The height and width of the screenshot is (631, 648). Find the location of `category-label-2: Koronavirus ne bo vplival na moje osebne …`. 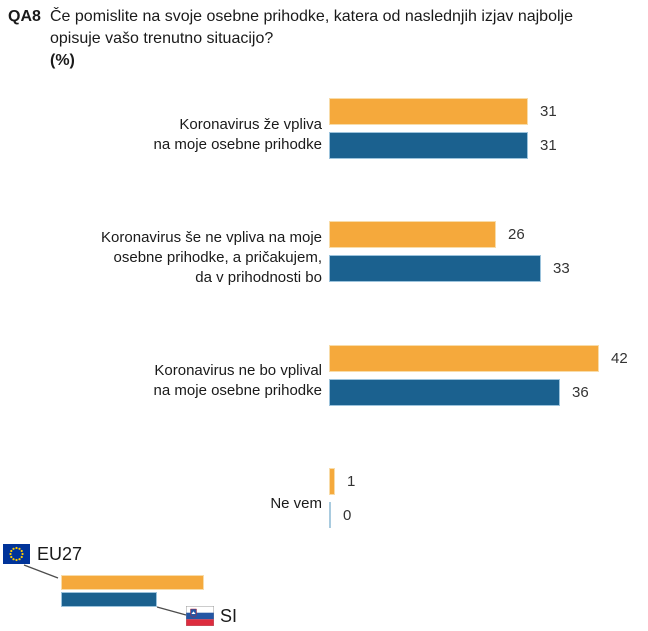

category-label-2: Koronavirus ne bo vplival na moje osebne … is located at coordinates (237, 381).